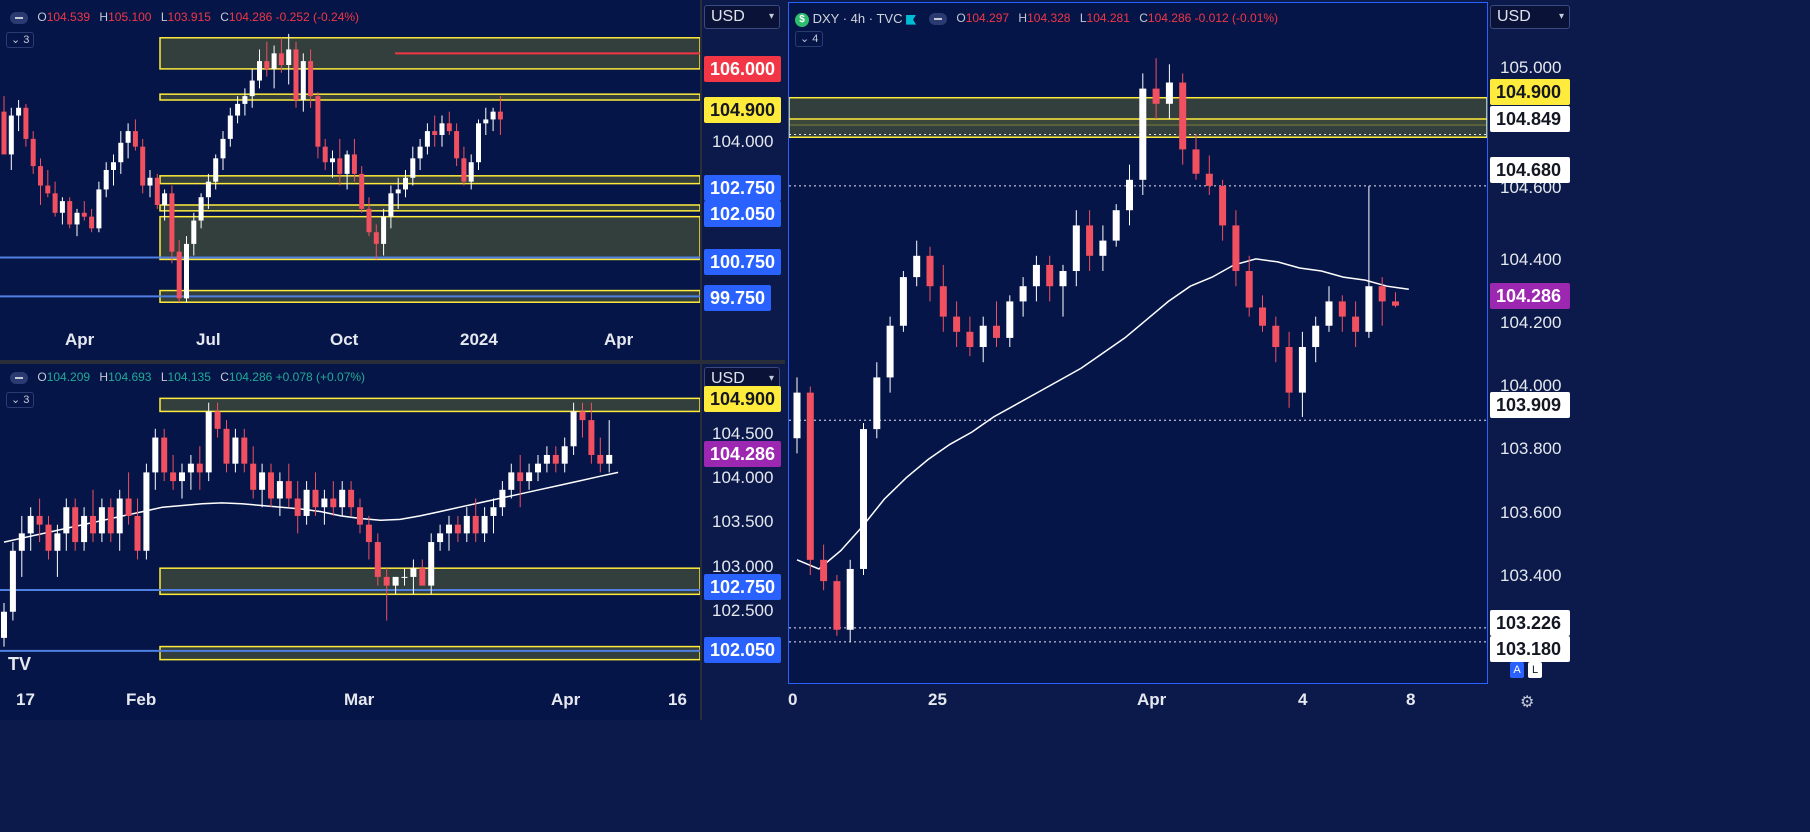  I want to click on time-tick-label: Apr, so click(619, 339).